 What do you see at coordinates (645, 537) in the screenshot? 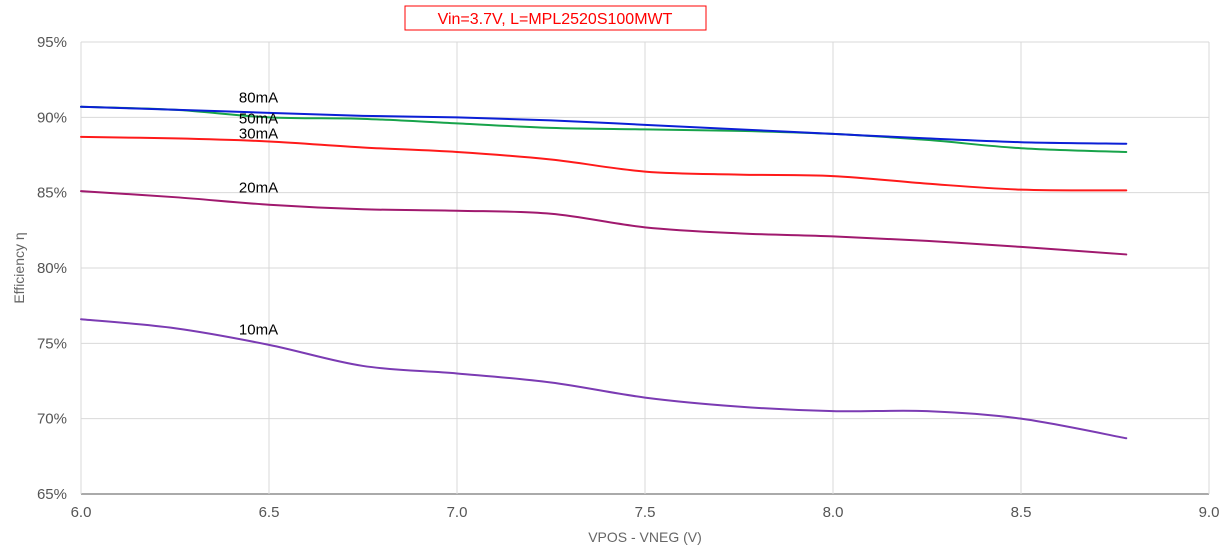
I see `x-axis-title: VPOS - VNEG (V)` at bounding box center [645, 537].